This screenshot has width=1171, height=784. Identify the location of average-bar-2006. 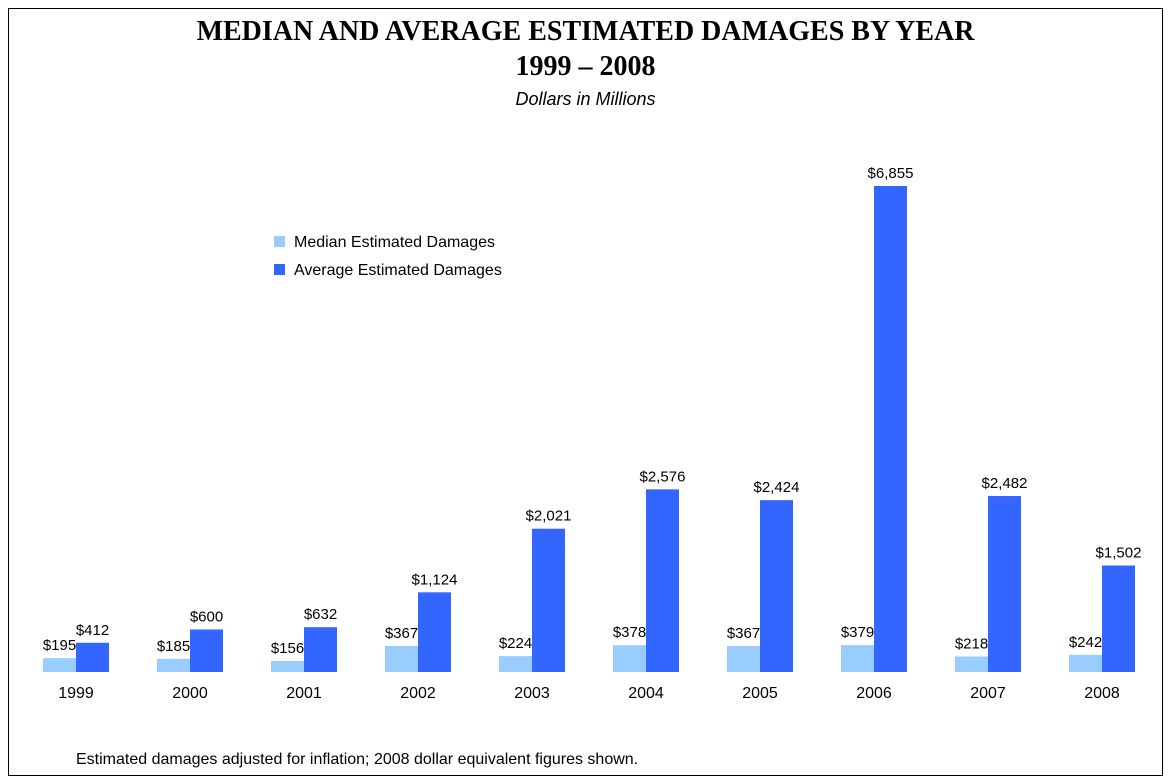
(890, 429).